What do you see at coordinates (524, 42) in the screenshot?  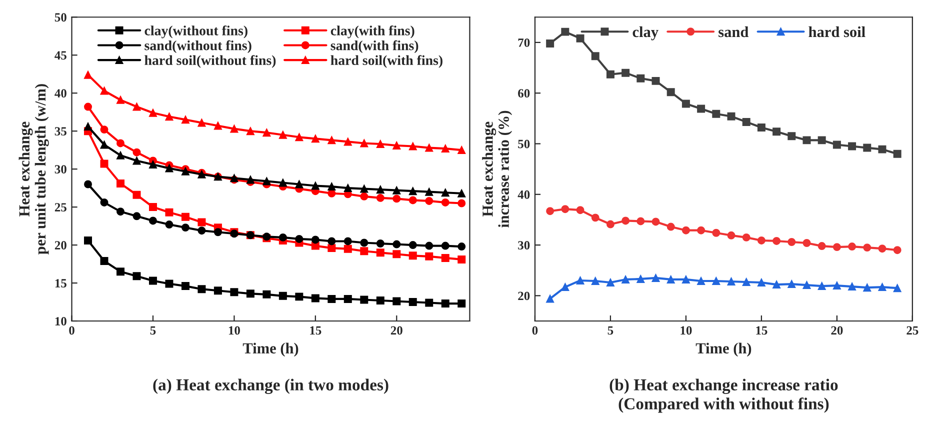 I see `y-tick-label: 70` at bounding box center [524, 42].